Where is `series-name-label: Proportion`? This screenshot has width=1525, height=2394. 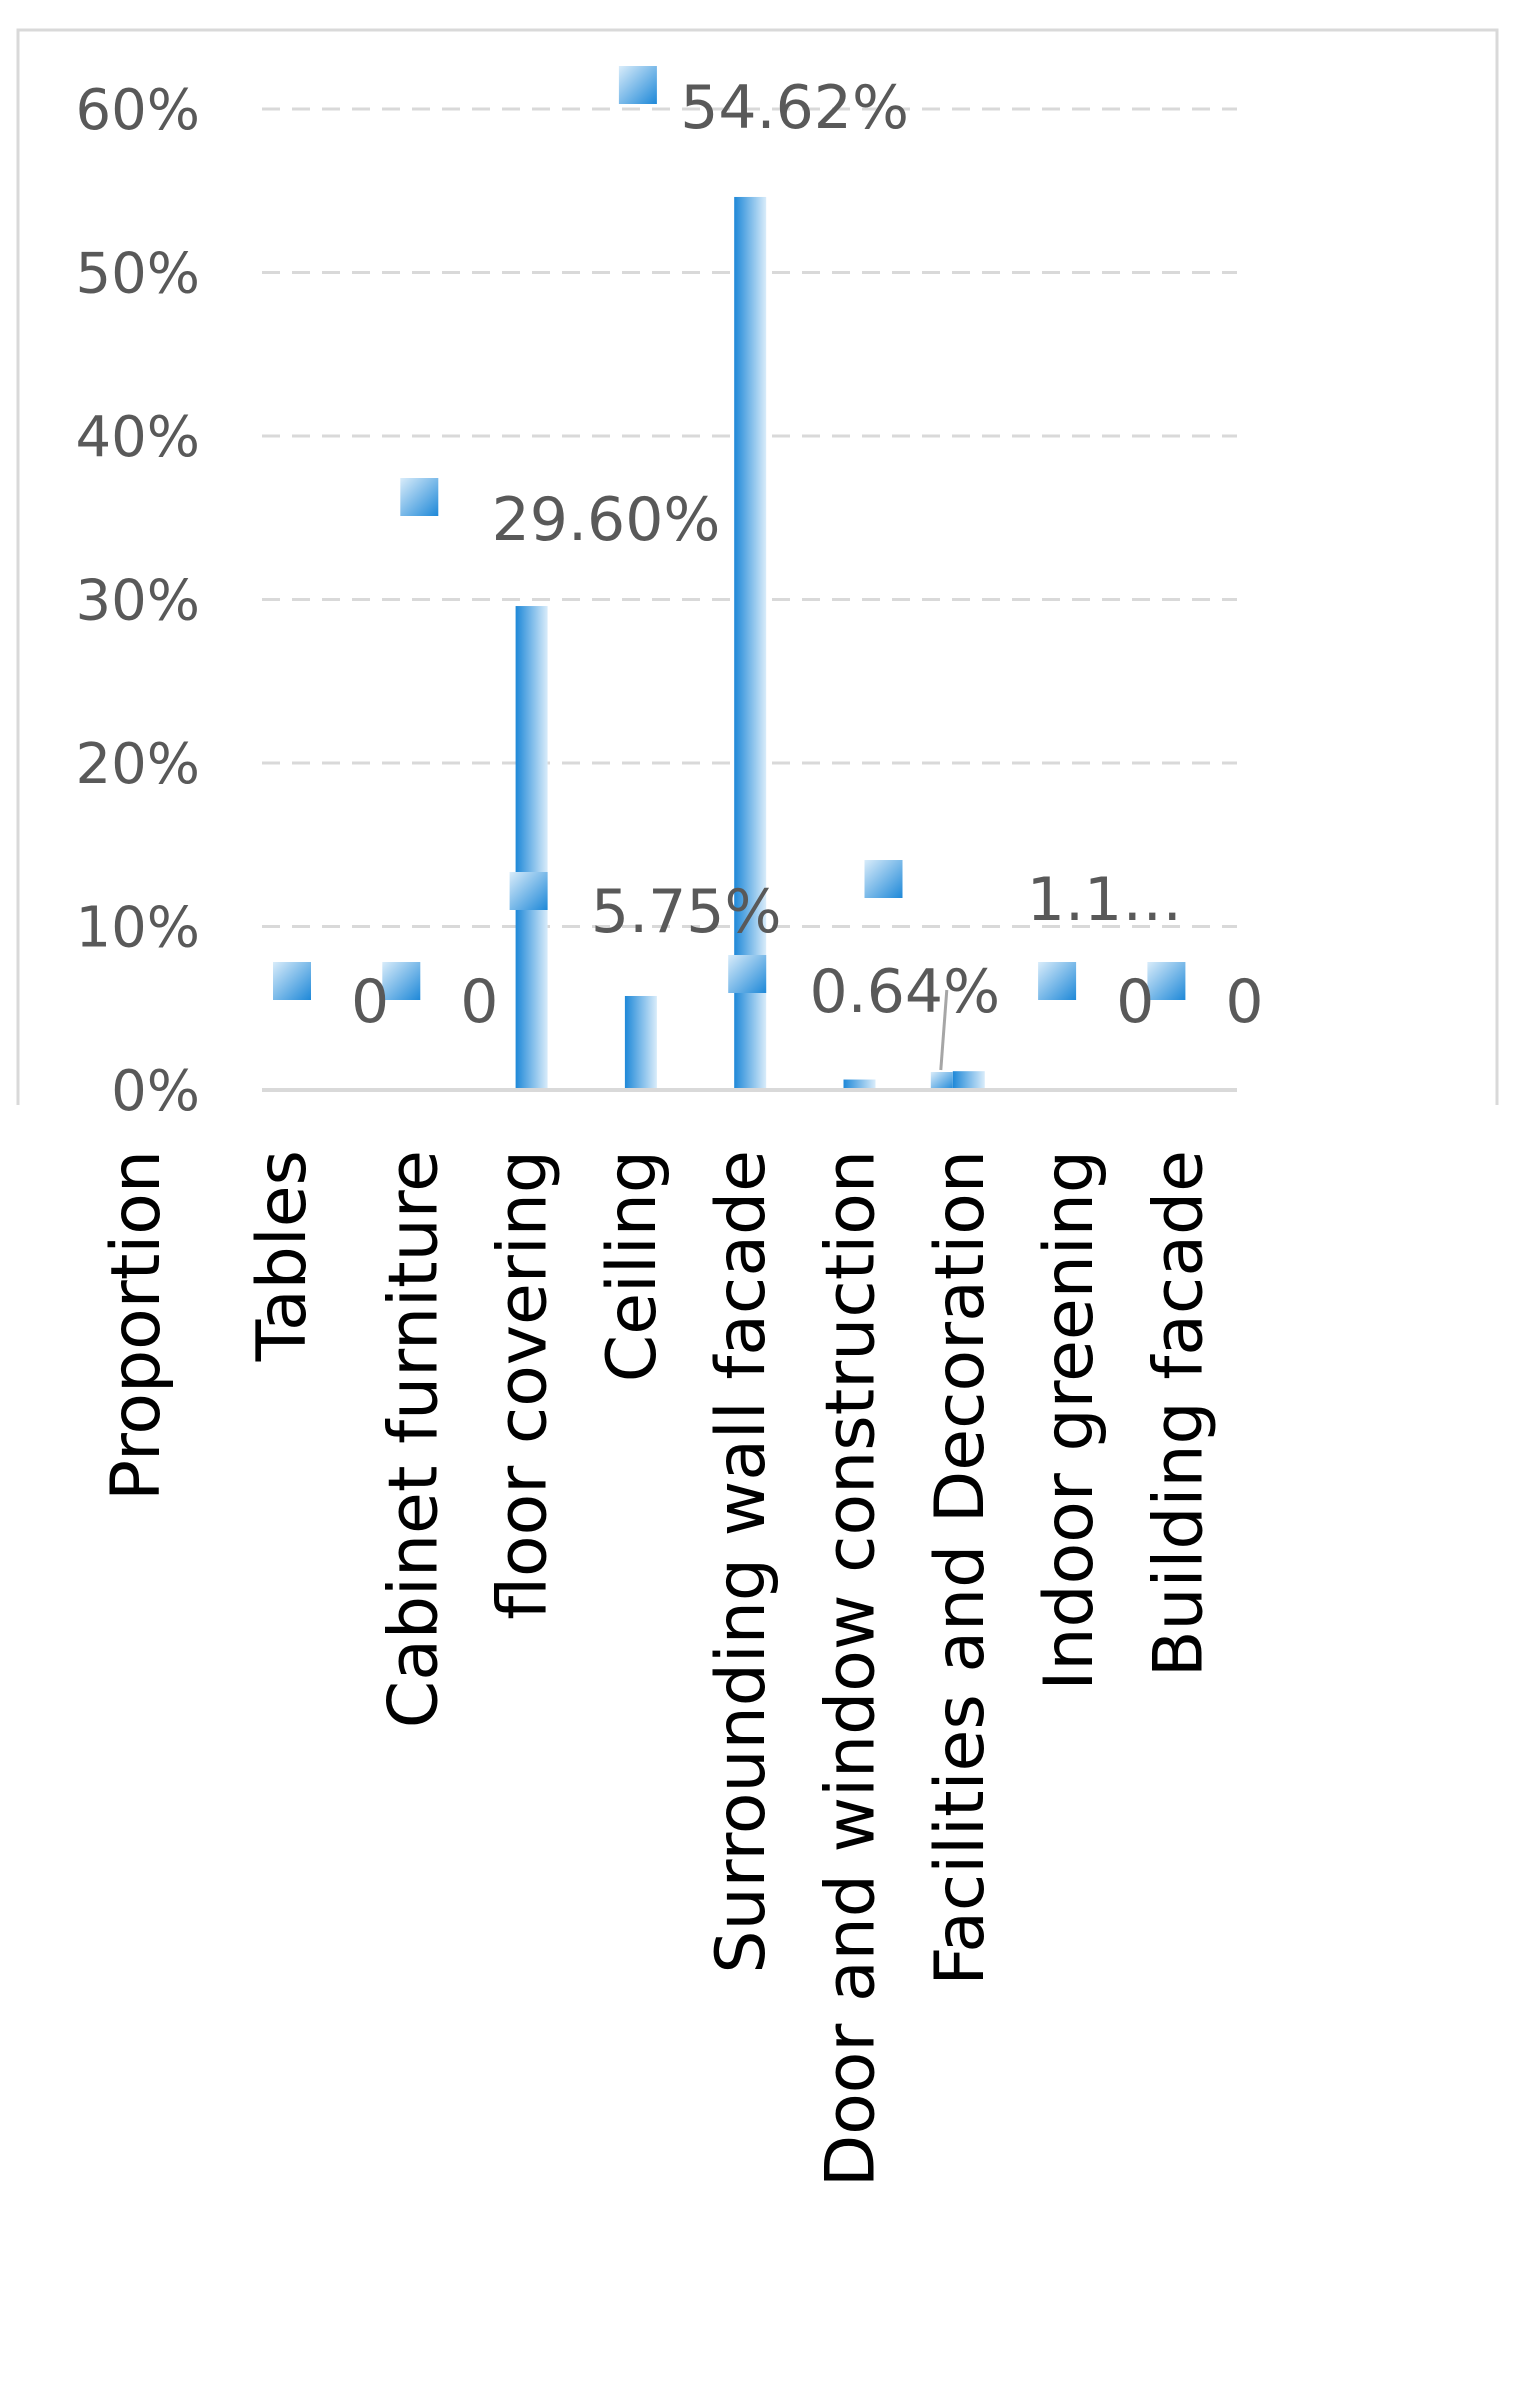 series-name-label: Proportion is located at coordinates (136, 1325).